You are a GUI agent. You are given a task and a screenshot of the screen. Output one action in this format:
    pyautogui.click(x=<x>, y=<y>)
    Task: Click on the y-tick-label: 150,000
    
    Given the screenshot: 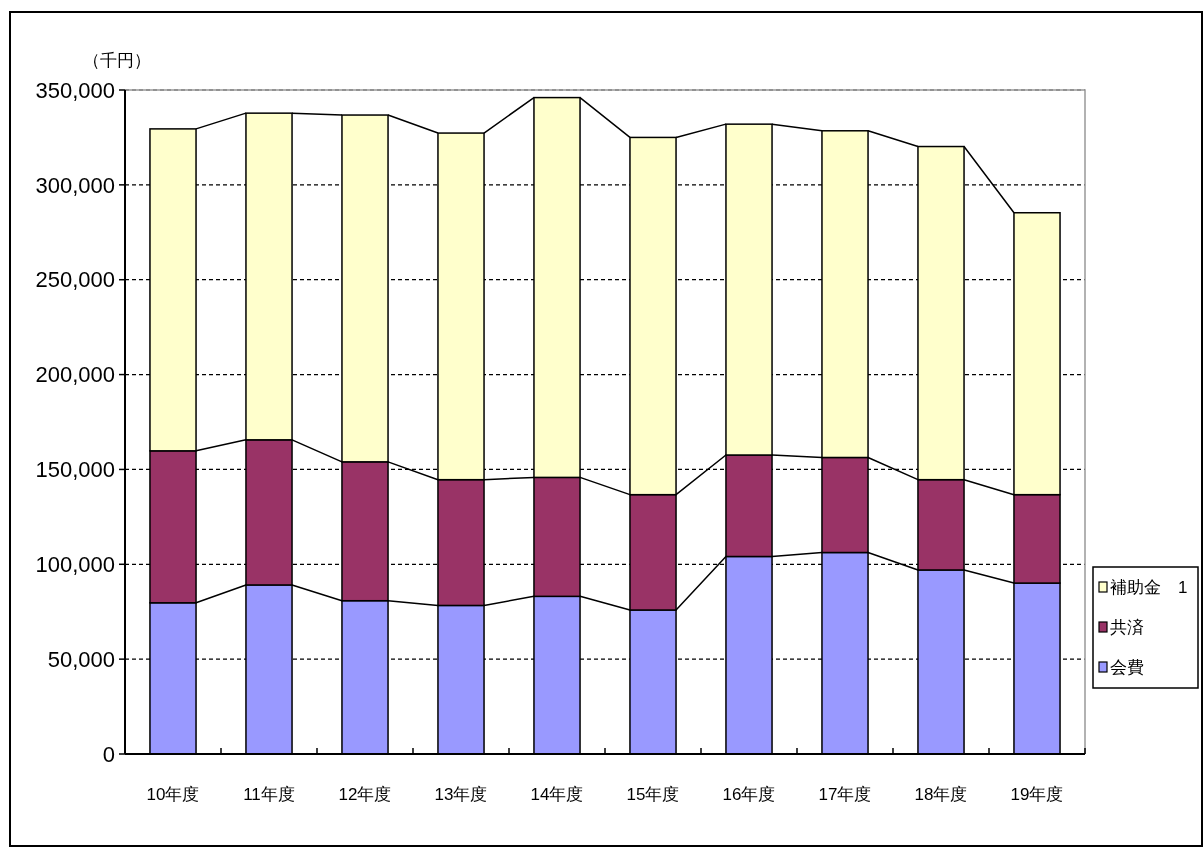 What is the action you would take?
    pyautogui.click(x=75, y=470)
    